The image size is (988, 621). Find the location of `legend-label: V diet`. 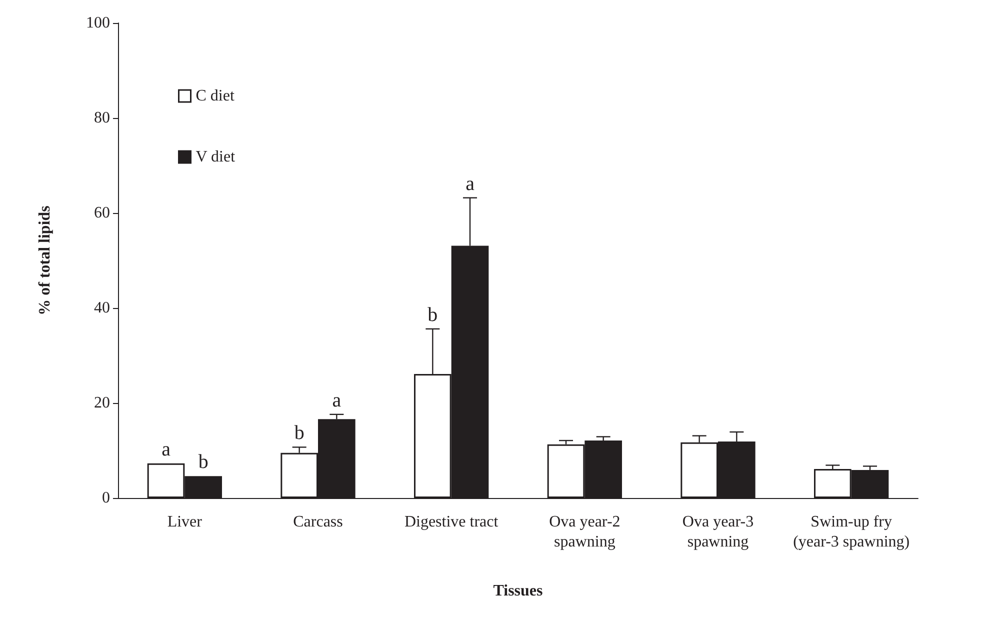

legend-label: V diet is located at coordinates (216, 157).